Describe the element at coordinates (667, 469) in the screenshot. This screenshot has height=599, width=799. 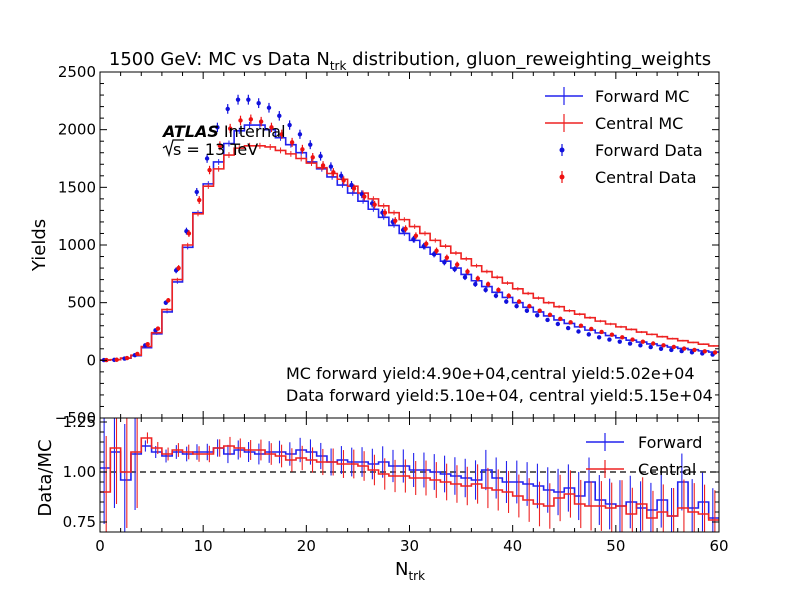
I see `legend-label: Central` at that location.